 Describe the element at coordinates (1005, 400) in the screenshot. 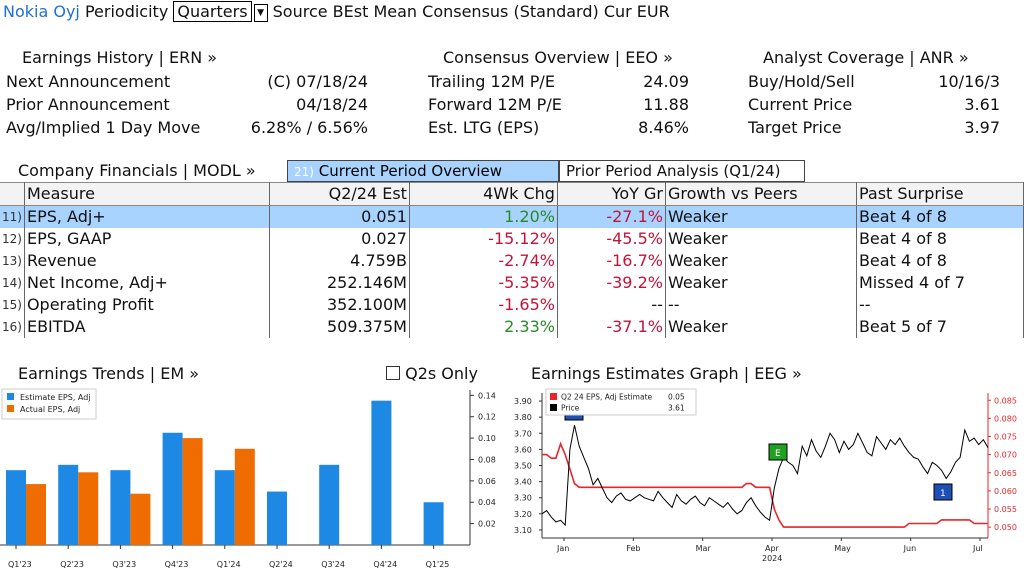

I see `right-tick-label: 0.085` at that location.